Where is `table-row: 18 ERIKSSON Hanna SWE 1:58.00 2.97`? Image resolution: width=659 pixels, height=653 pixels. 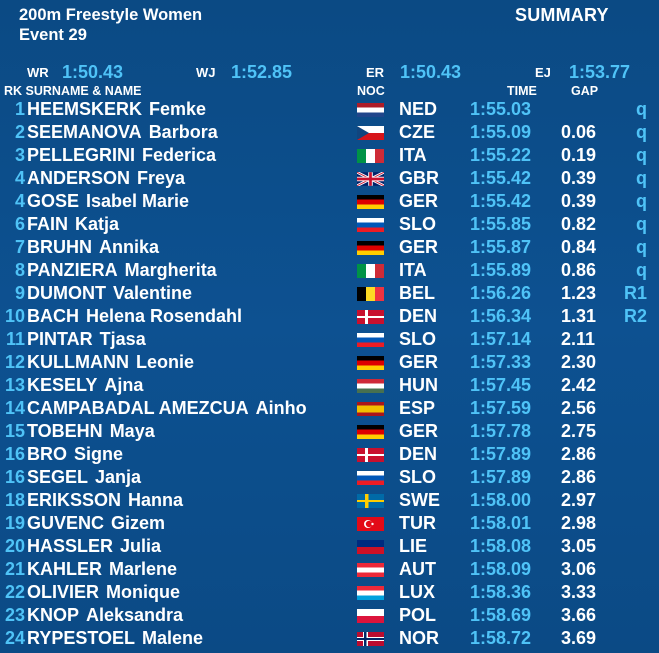
table-row: 18 ERIKSSON Hanna SWE 1:58.00 2.97 is located at coordinates (329, 500).